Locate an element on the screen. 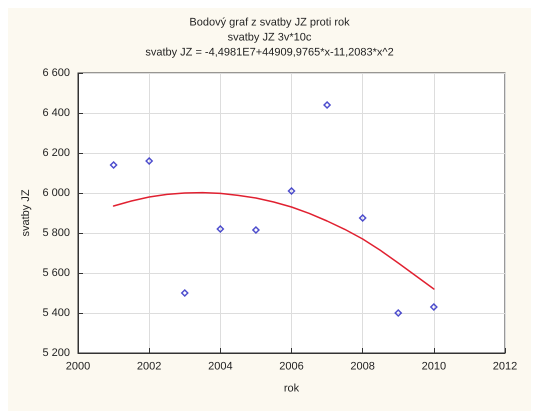 The image size is (539, 419). x-tick-label: 2000 is located at coordinates (78, 366).